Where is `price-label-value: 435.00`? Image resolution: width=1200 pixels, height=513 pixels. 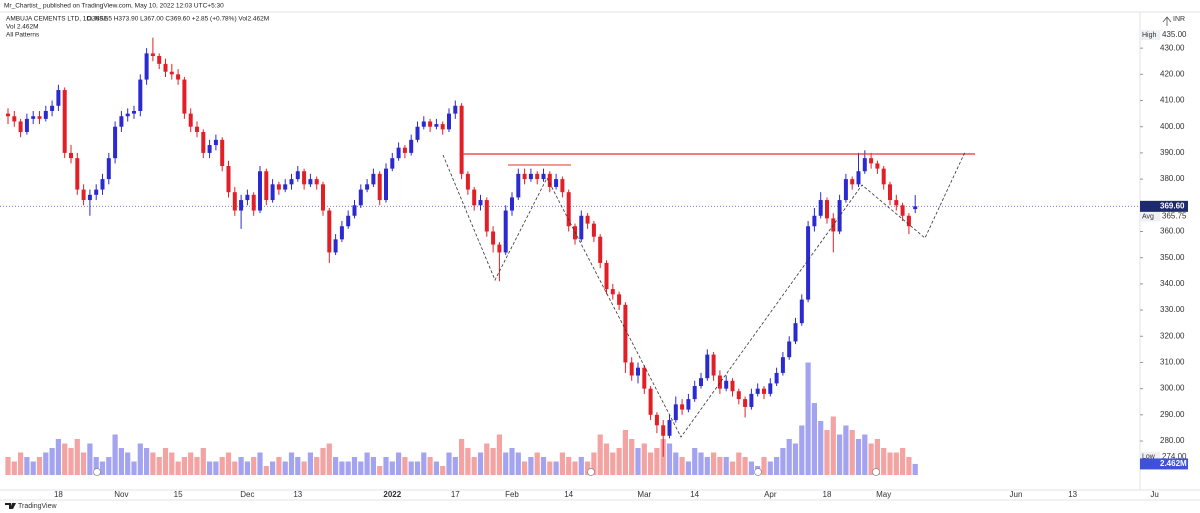
price-label-value: 435.00 is located at coordinates (1174, 34).